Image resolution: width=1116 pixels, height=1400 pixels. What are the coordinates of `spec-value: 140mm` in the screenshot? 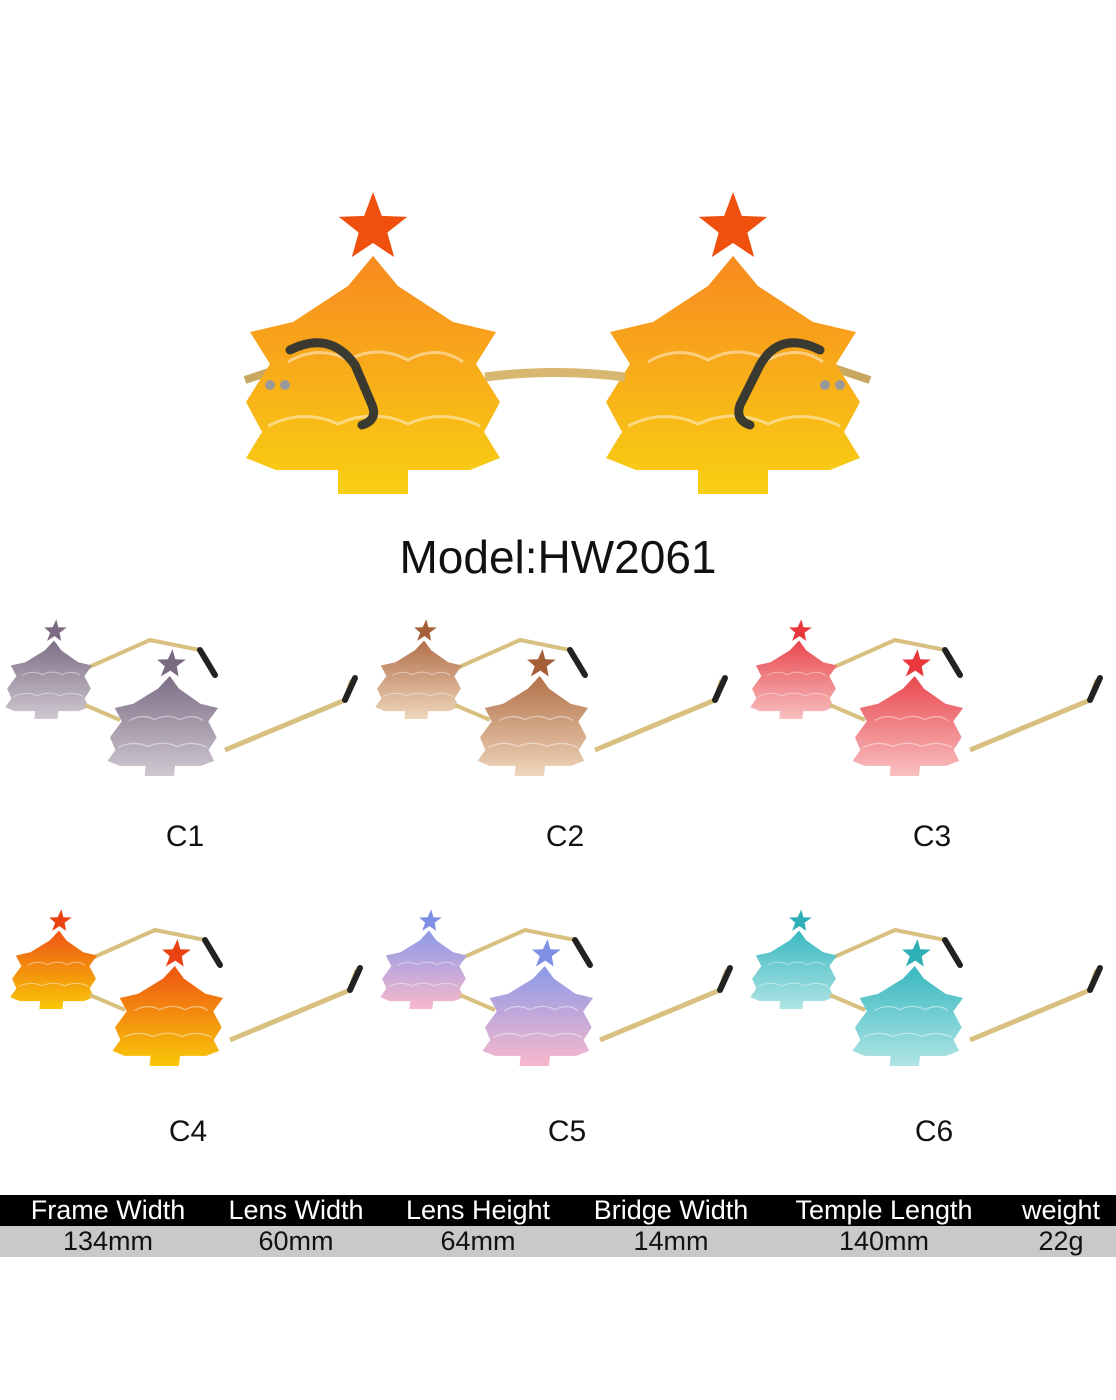 It's located at (884, 1241).